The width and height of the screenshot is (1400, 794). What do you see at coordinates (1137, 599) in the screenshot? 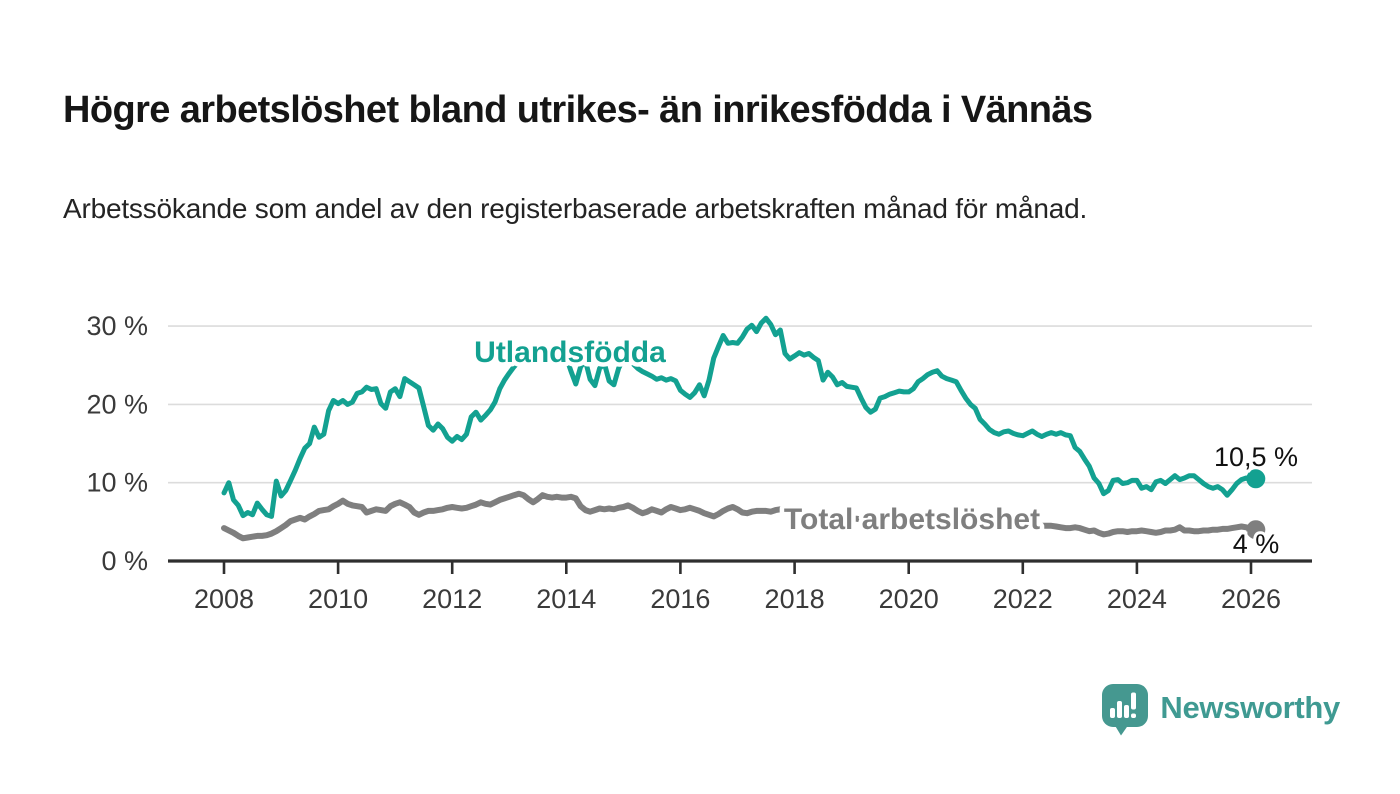
I see `x-tick-label: 2024` at bounding box center [1137, 599].